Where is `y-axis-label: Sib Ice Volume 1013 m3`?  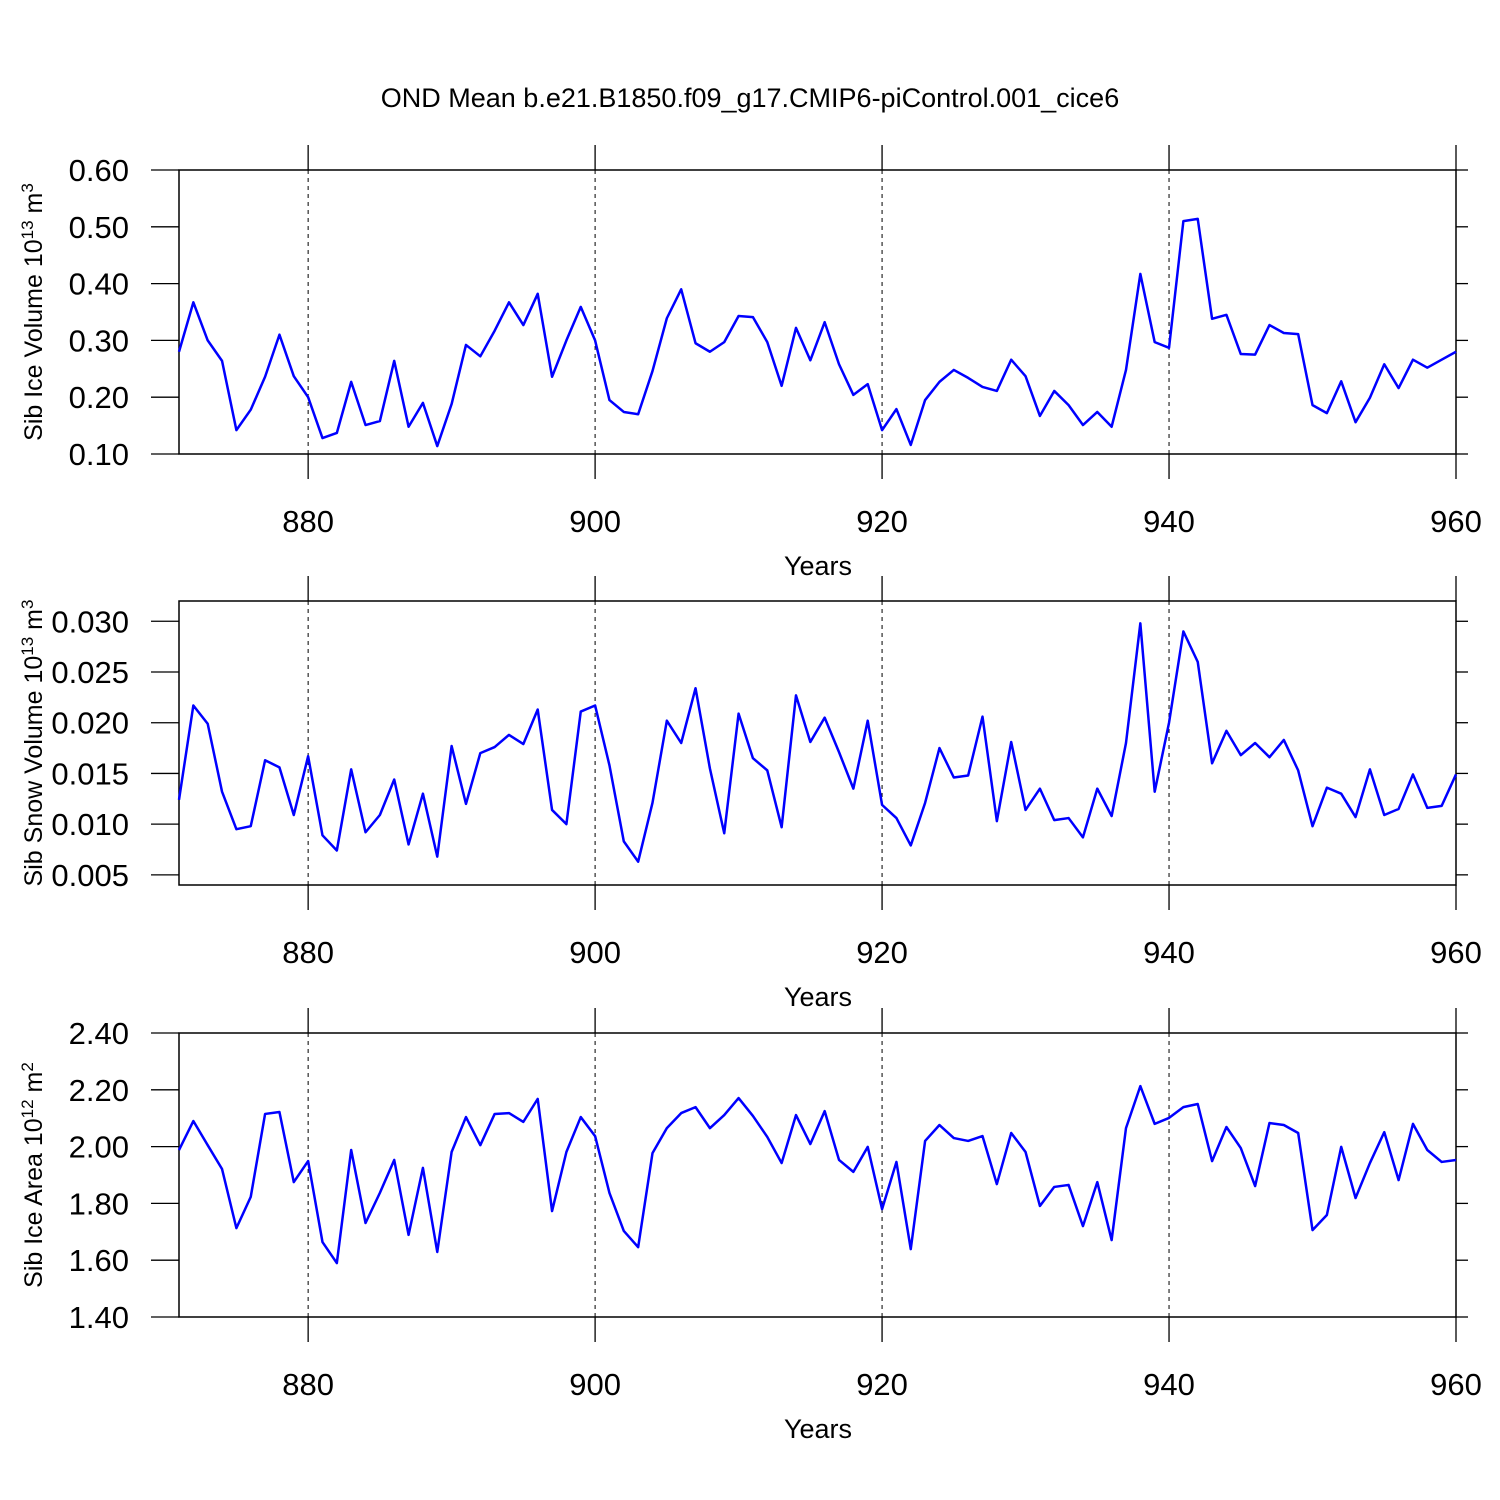 y-axis-label: Sib Ice Volume 1013 m3 is located at coordinates (33, 312).